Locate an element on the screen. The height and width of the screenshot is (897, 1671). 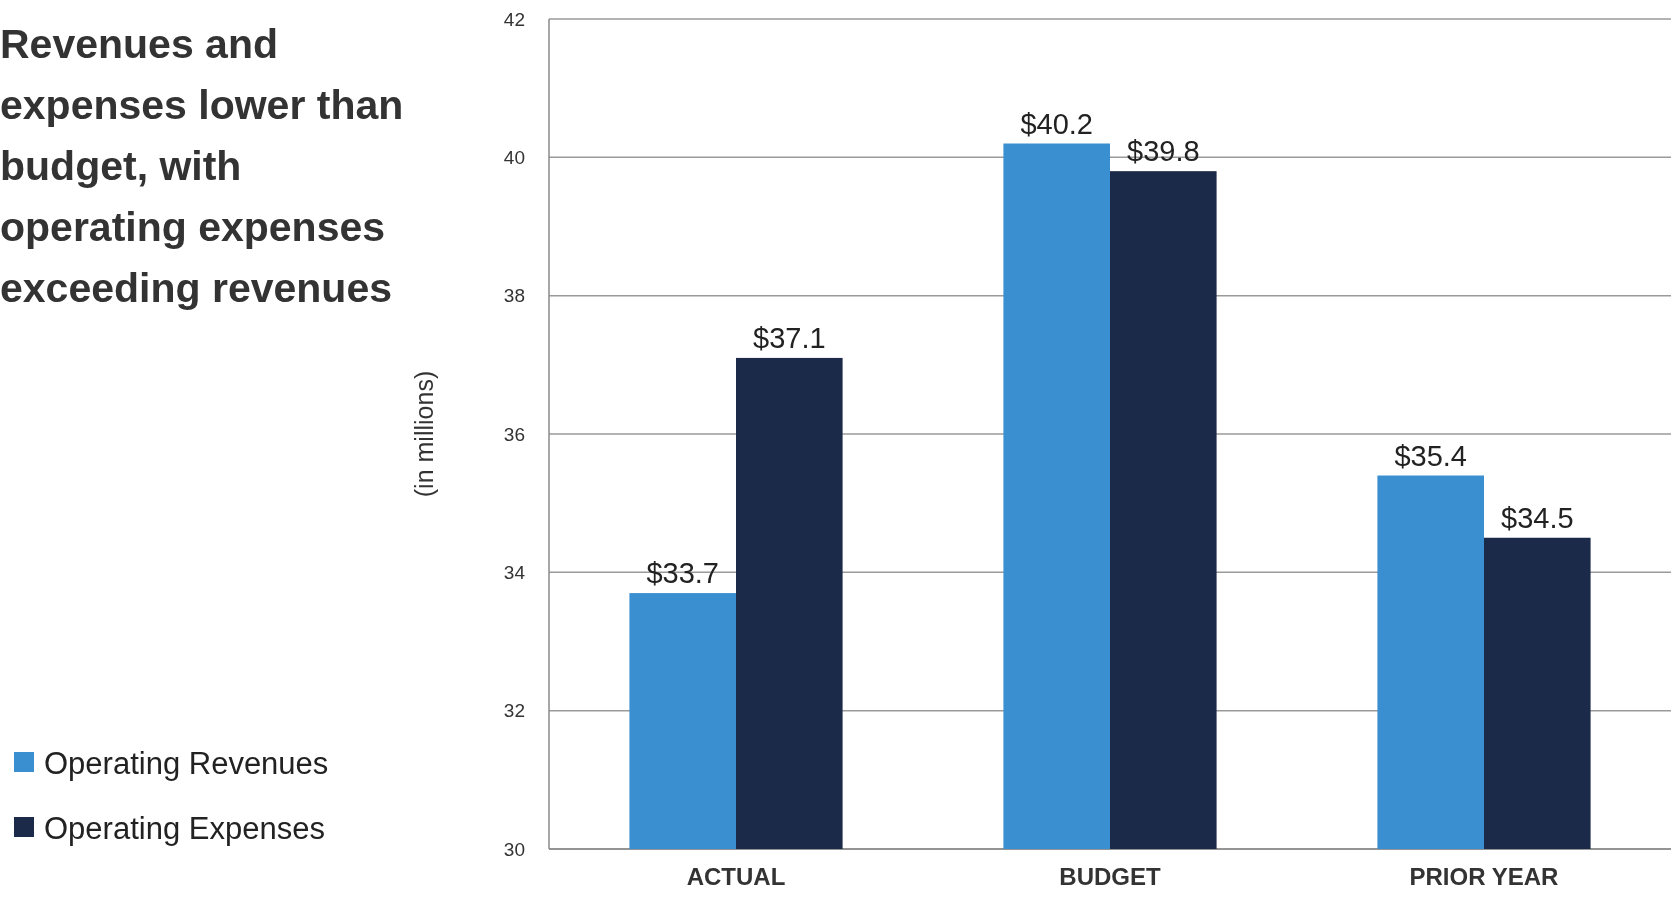
x-tick-label: PRIOR YEAR is located at coordinates (1484, 876).